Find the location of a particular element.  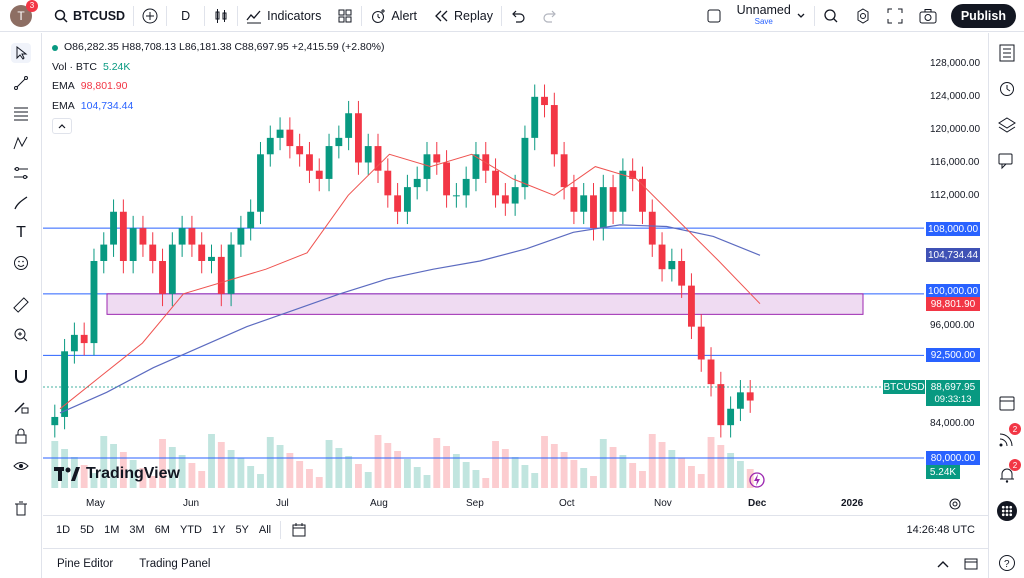

events-icon is located at coordinates (757, 480).